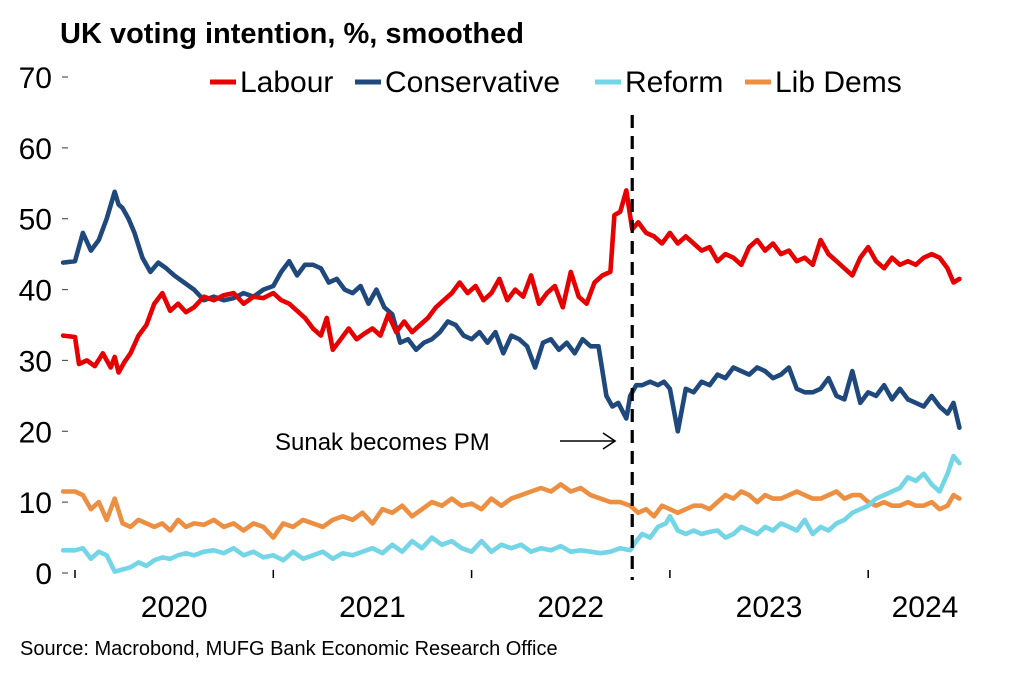 This screenshot has width=1022, height=681. I want to click on y-tick-label: 0, so click(43, 574).